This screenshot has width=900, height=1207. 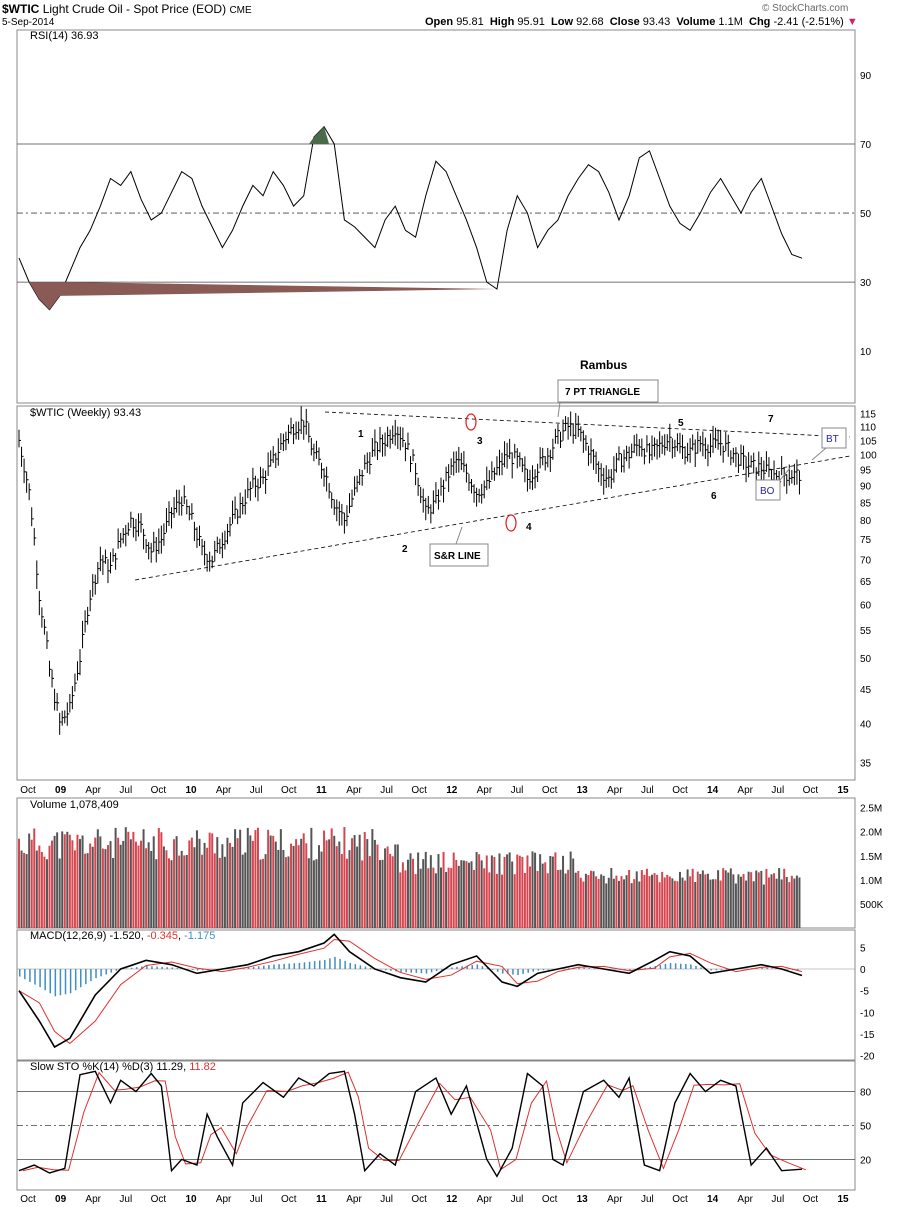 I want to click on macd-signal-line, so click(x=410, y=992).